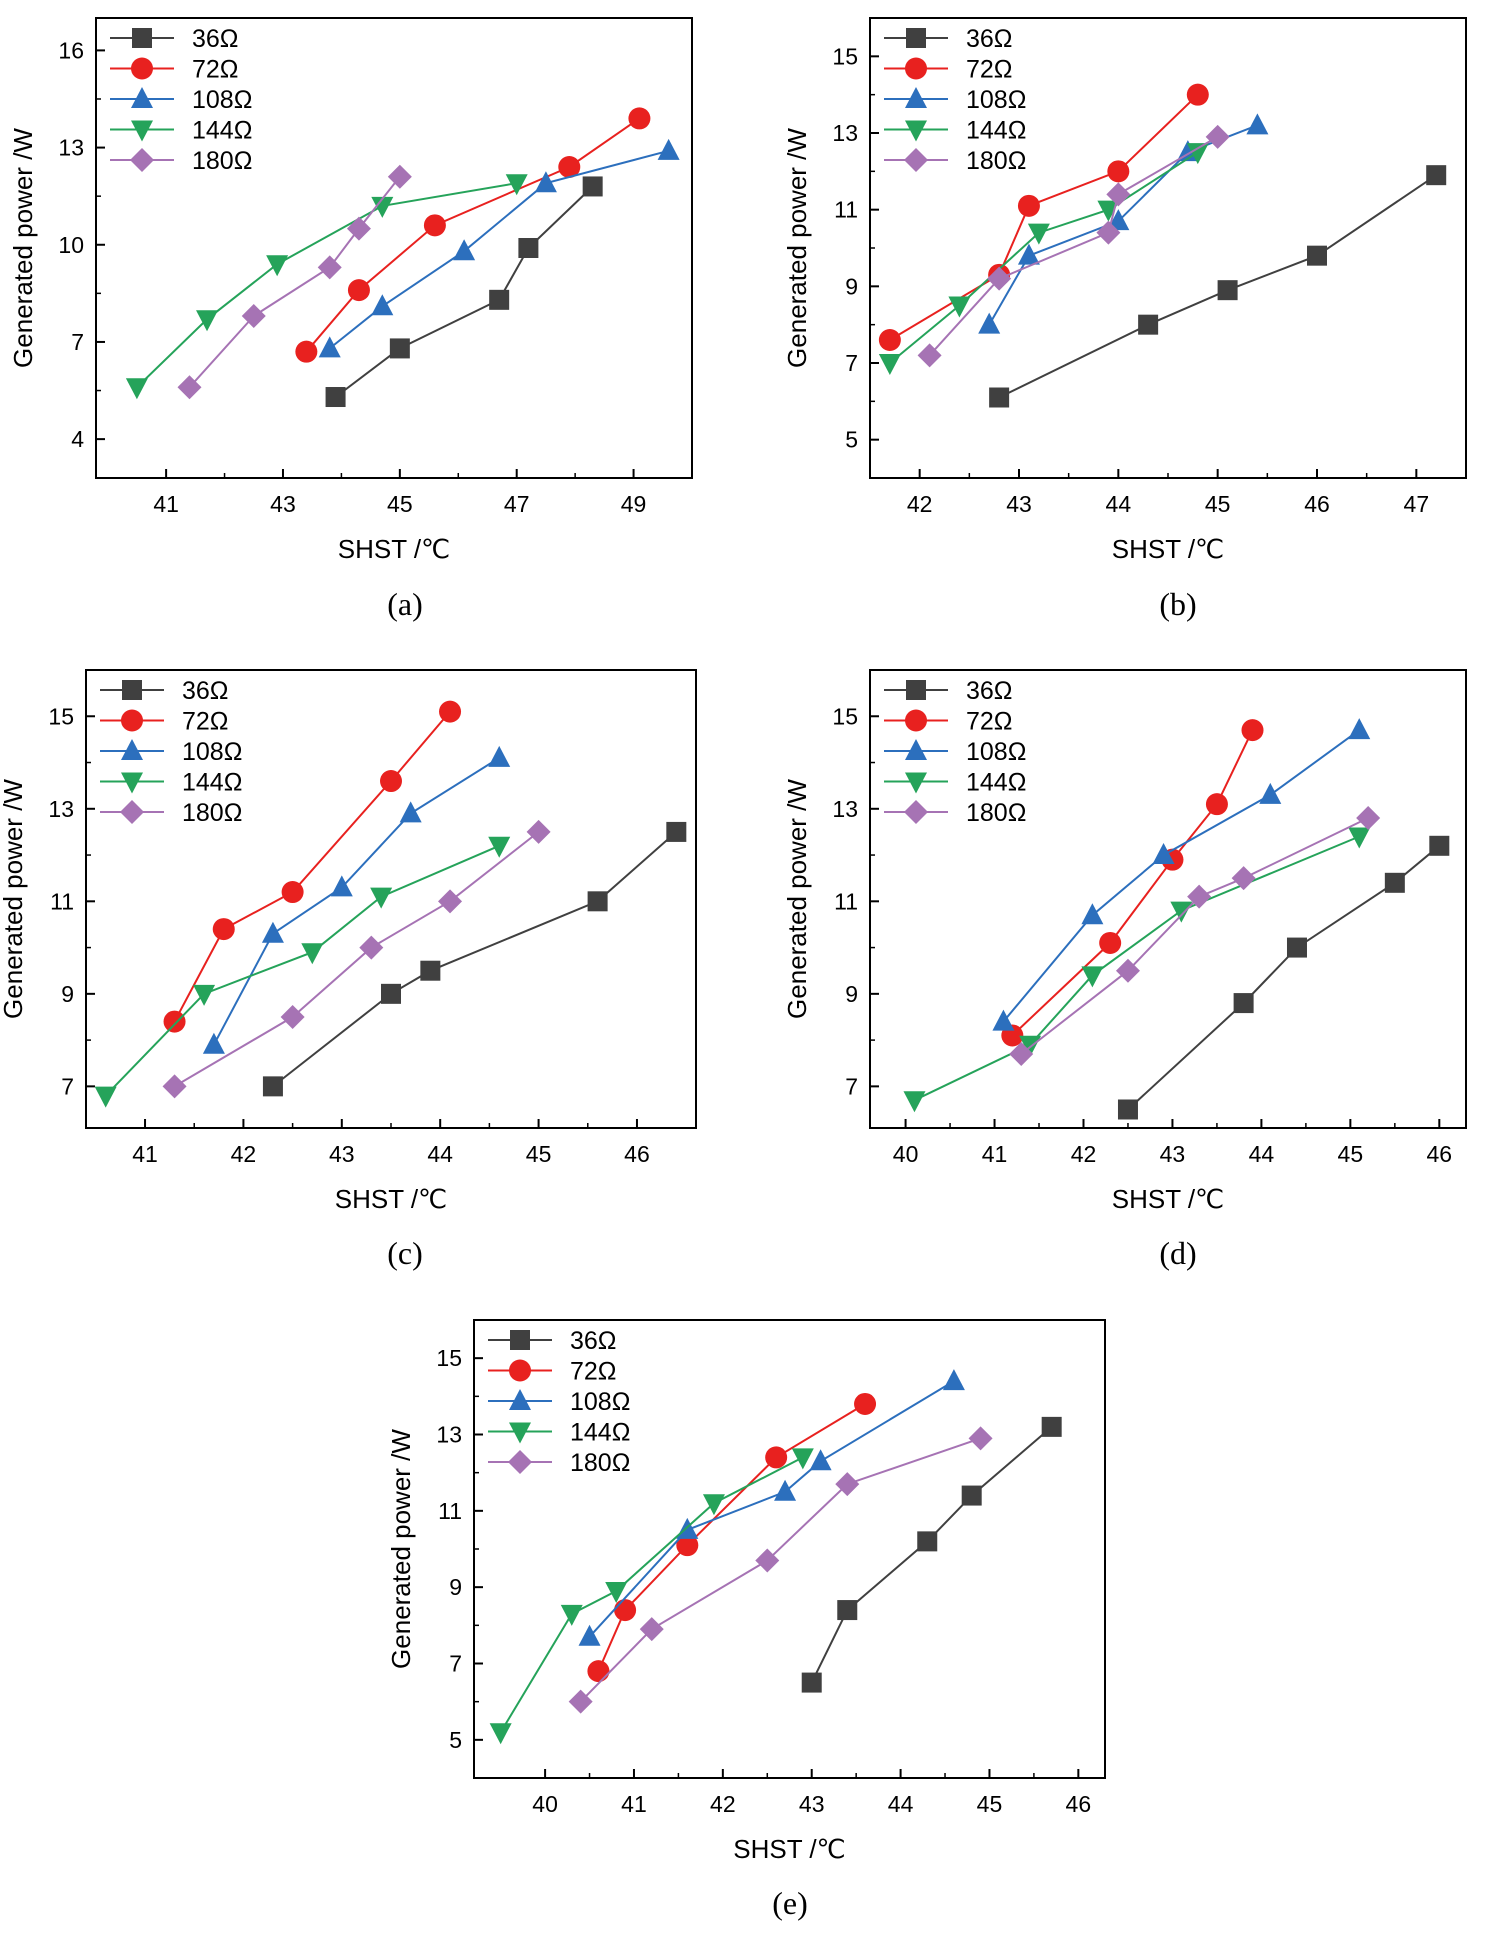 Image resolution: width=1500 pixels, height=1934 pixels. Describe the element at coordinates (450, 1511) in the screenshot. I see `y-tick-label: 11` at that location.